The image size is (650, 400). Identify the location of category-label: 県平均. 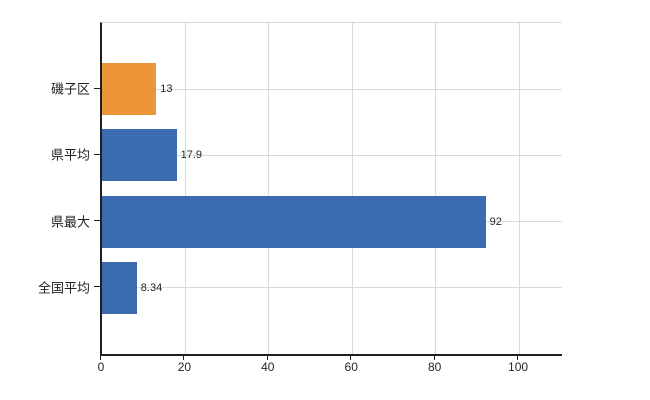
(70, 155).